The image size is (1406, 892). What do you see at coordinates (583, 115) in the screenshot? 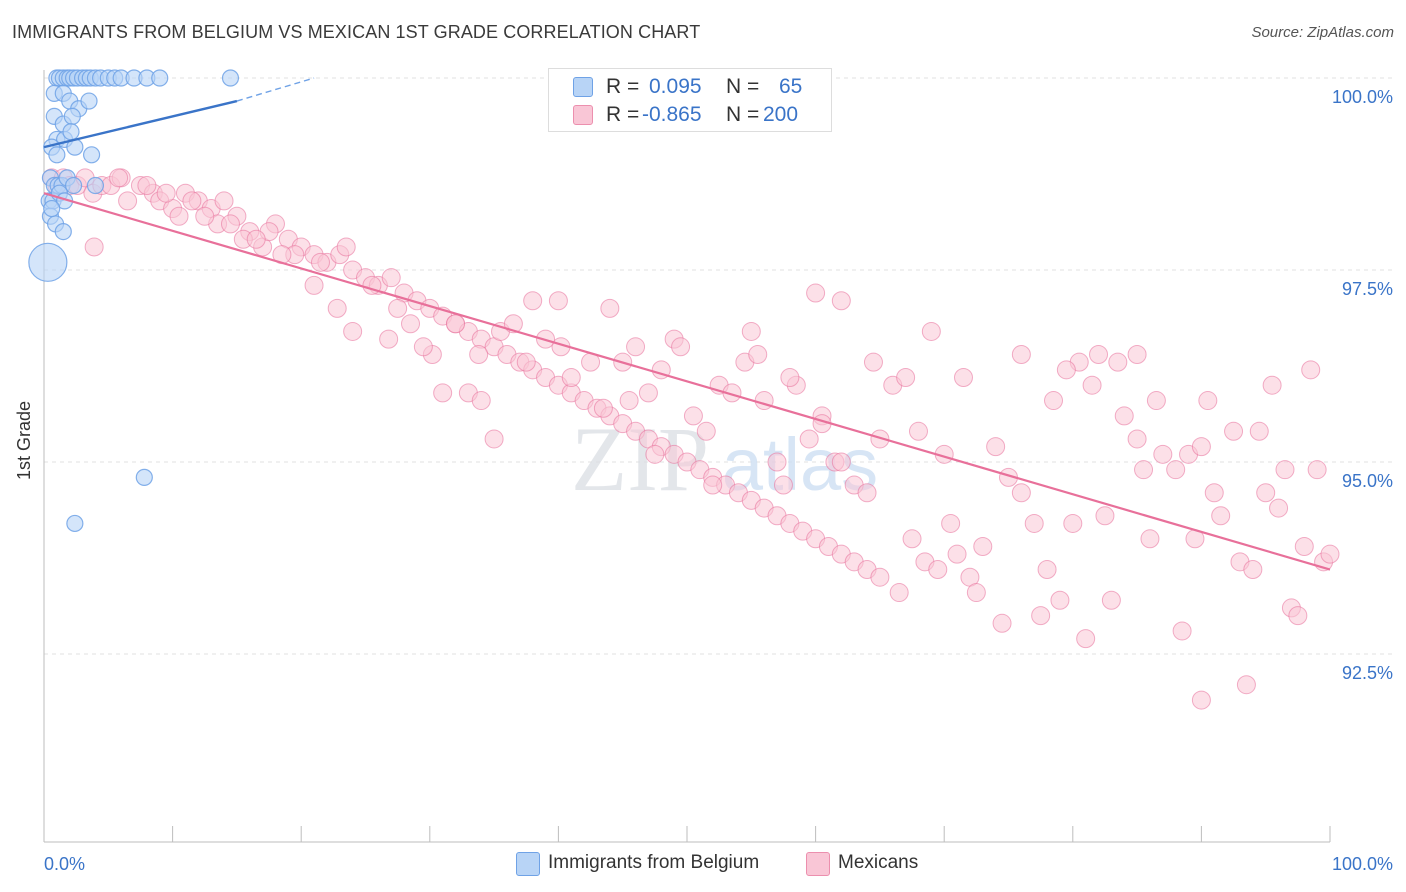
I see `legend-swatch-mexicans` at bounding box center [583, 115].